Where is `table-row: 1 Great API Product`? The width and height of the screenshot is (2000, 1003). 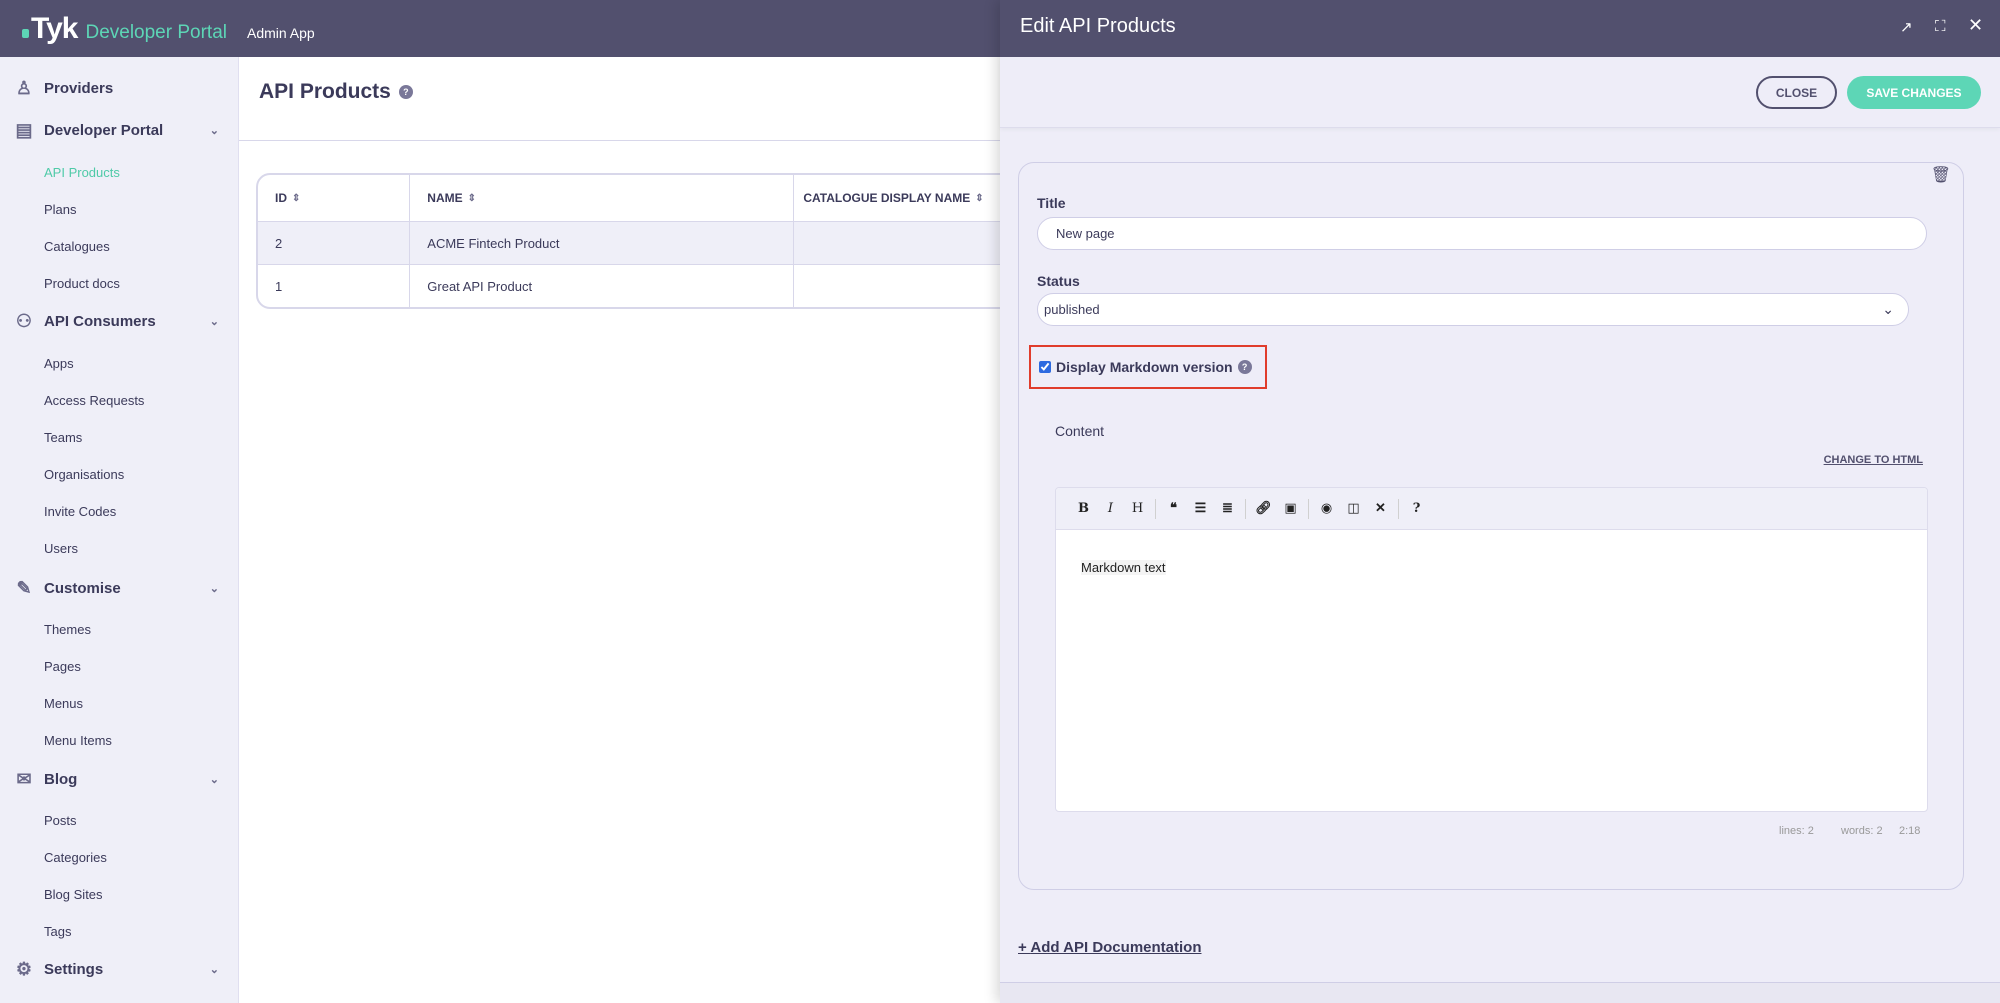 table-row: 1 Great API Product is located at coordinates (656, 285).